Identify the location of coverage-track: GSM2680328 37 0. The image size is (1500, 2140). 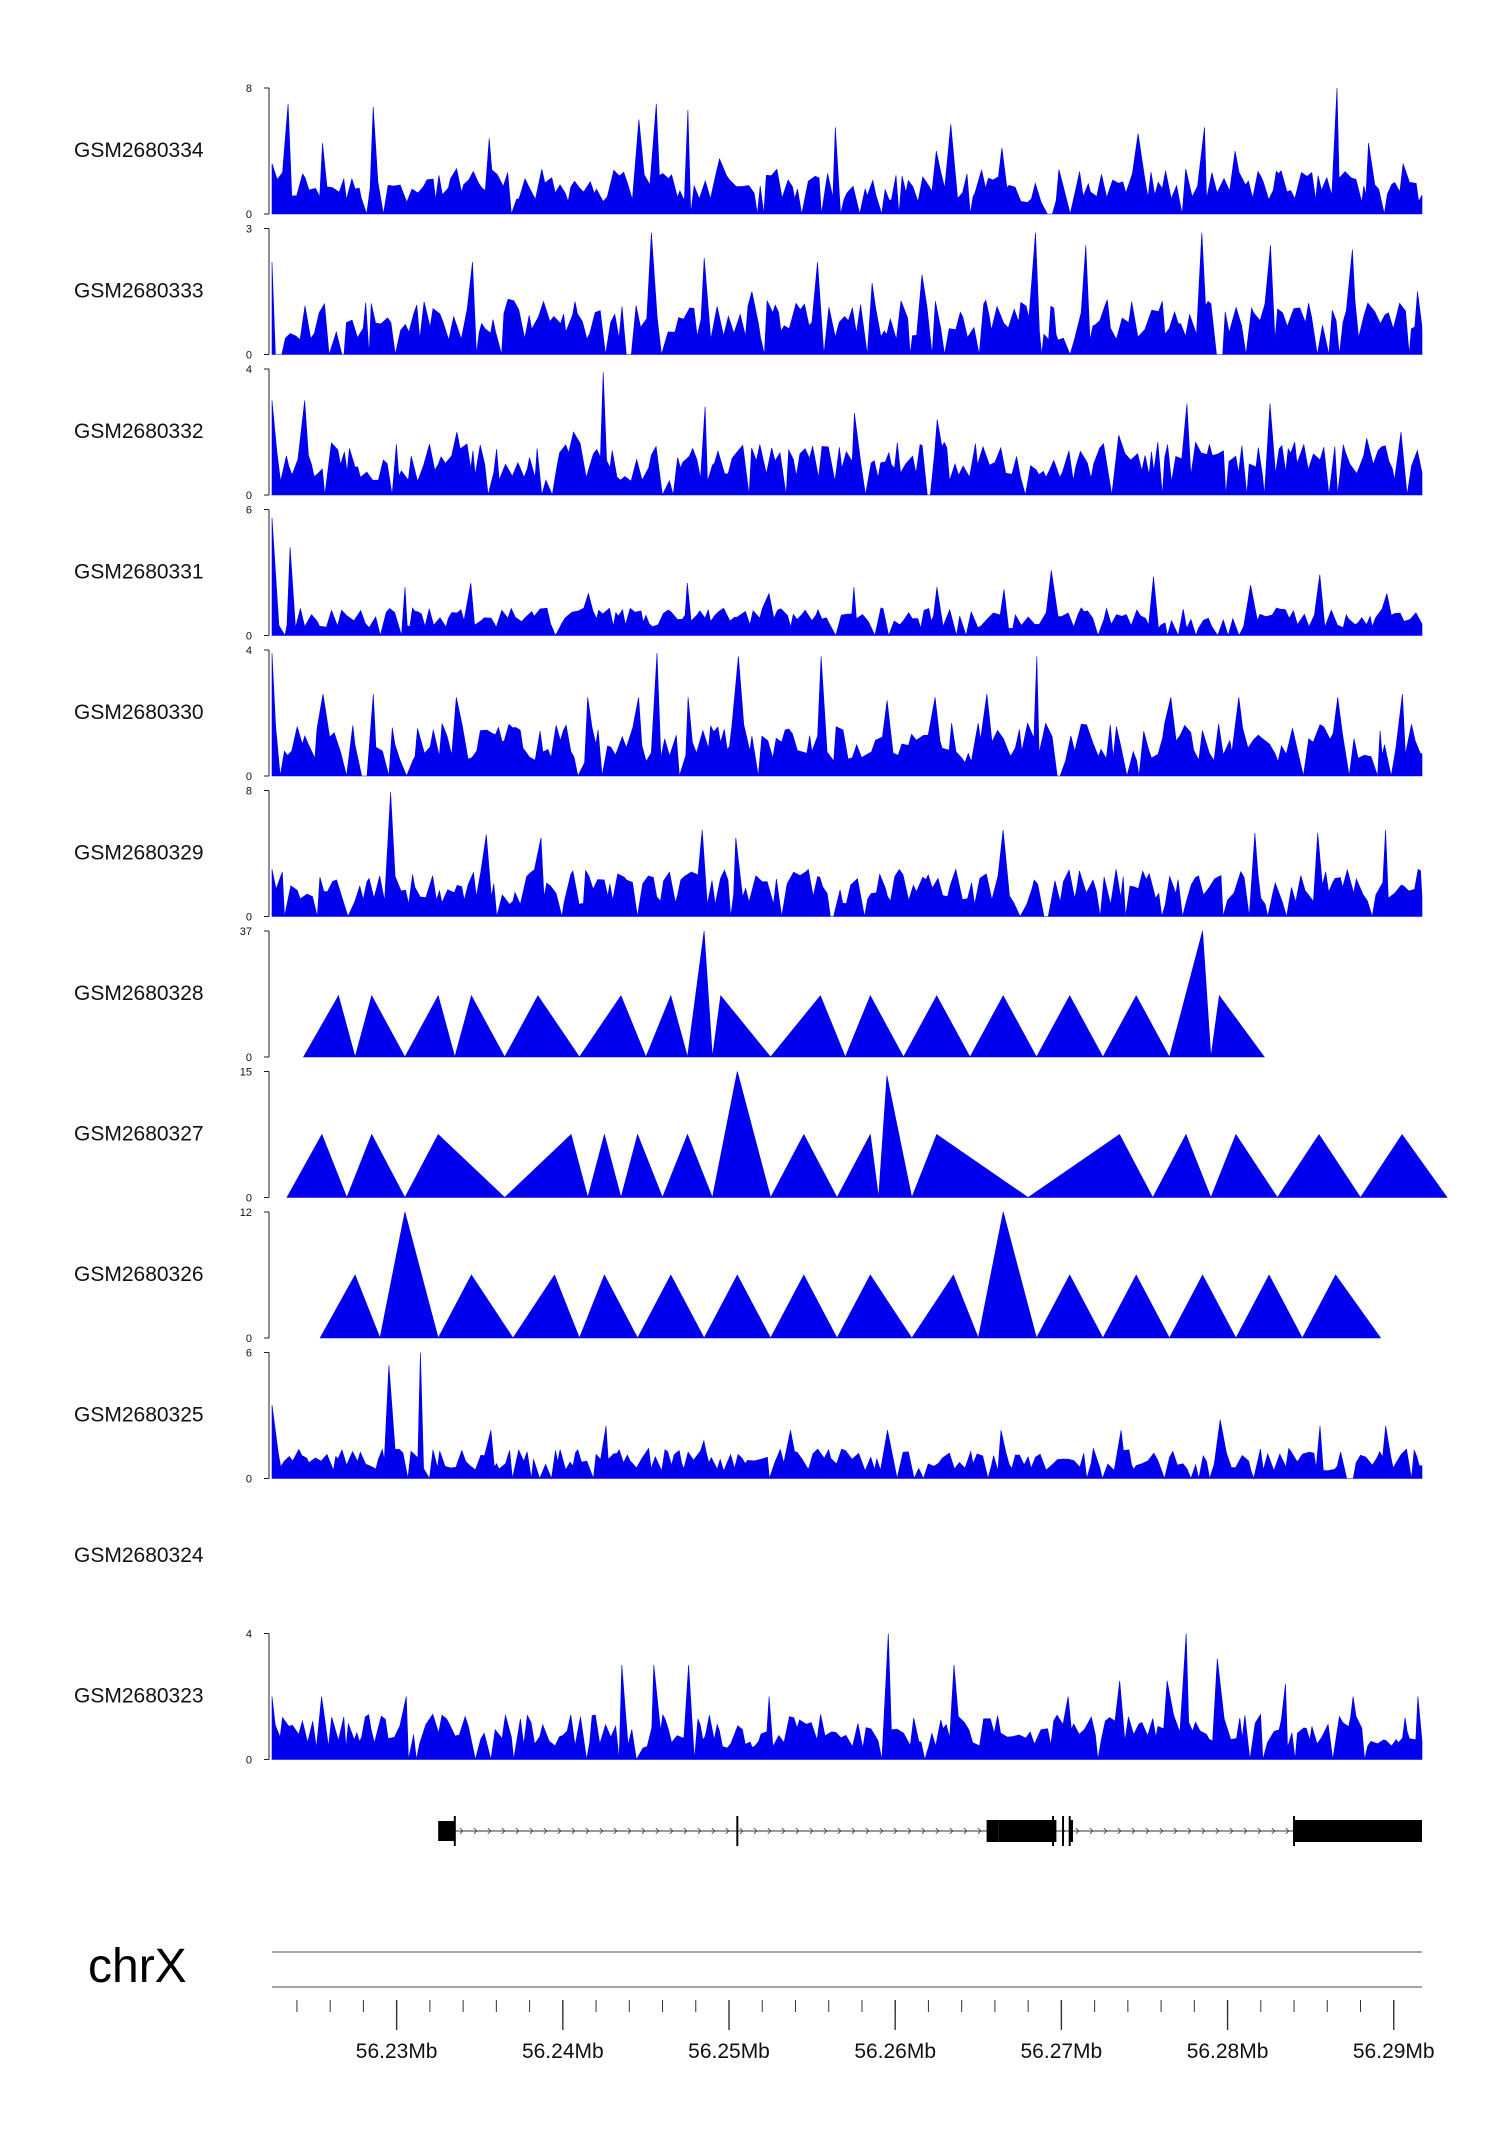
(669, 995).